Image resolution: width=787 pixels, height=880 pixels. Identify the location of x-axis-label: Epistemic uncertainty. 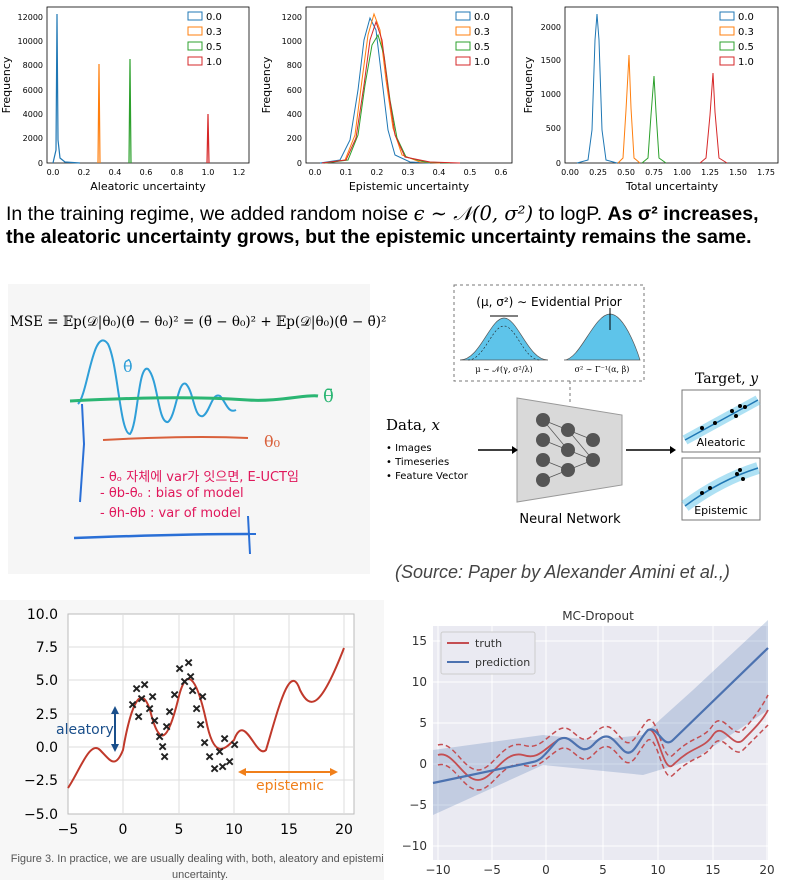
(409, 186).